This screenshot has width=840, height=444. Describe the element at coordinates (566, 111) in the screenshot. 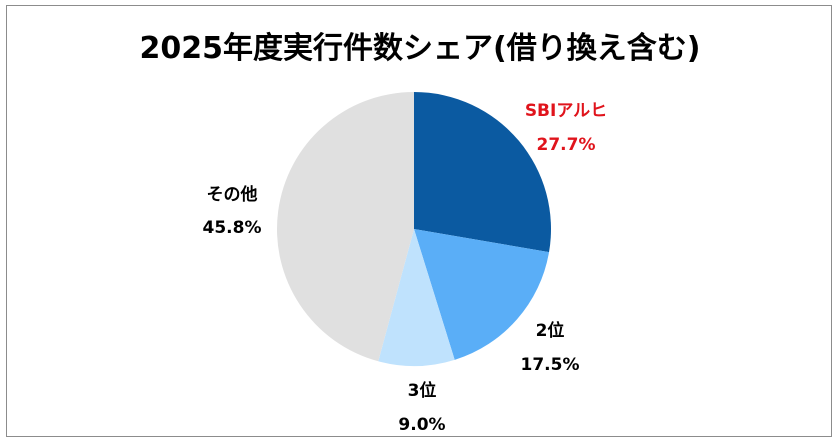

I see `slice-label-1: SBIアルヒ` at that location.